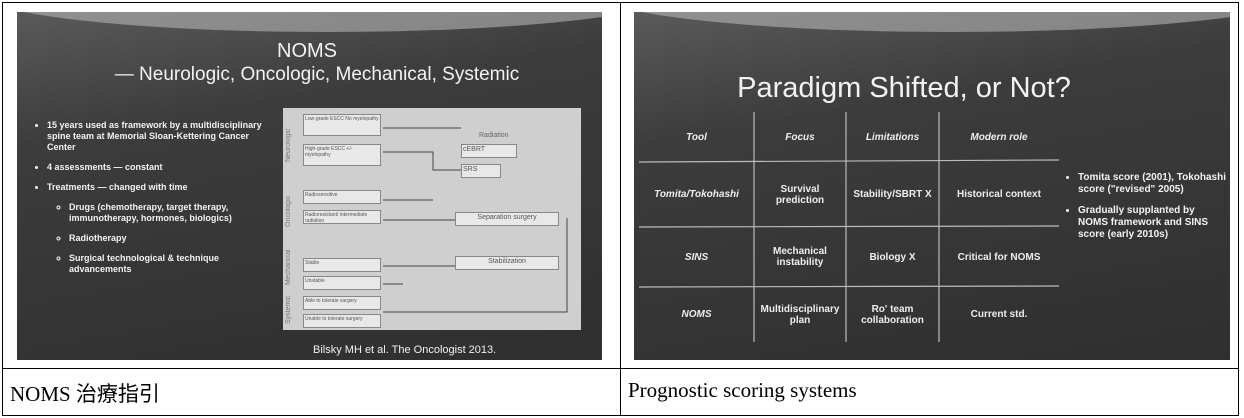 The height and width of the screenshot is (418, 1244). What do you see at coordinates (892, 314) in the screenshot?
I see `table-cell: Ro' team collaboration` at bounding box center [892, 314].